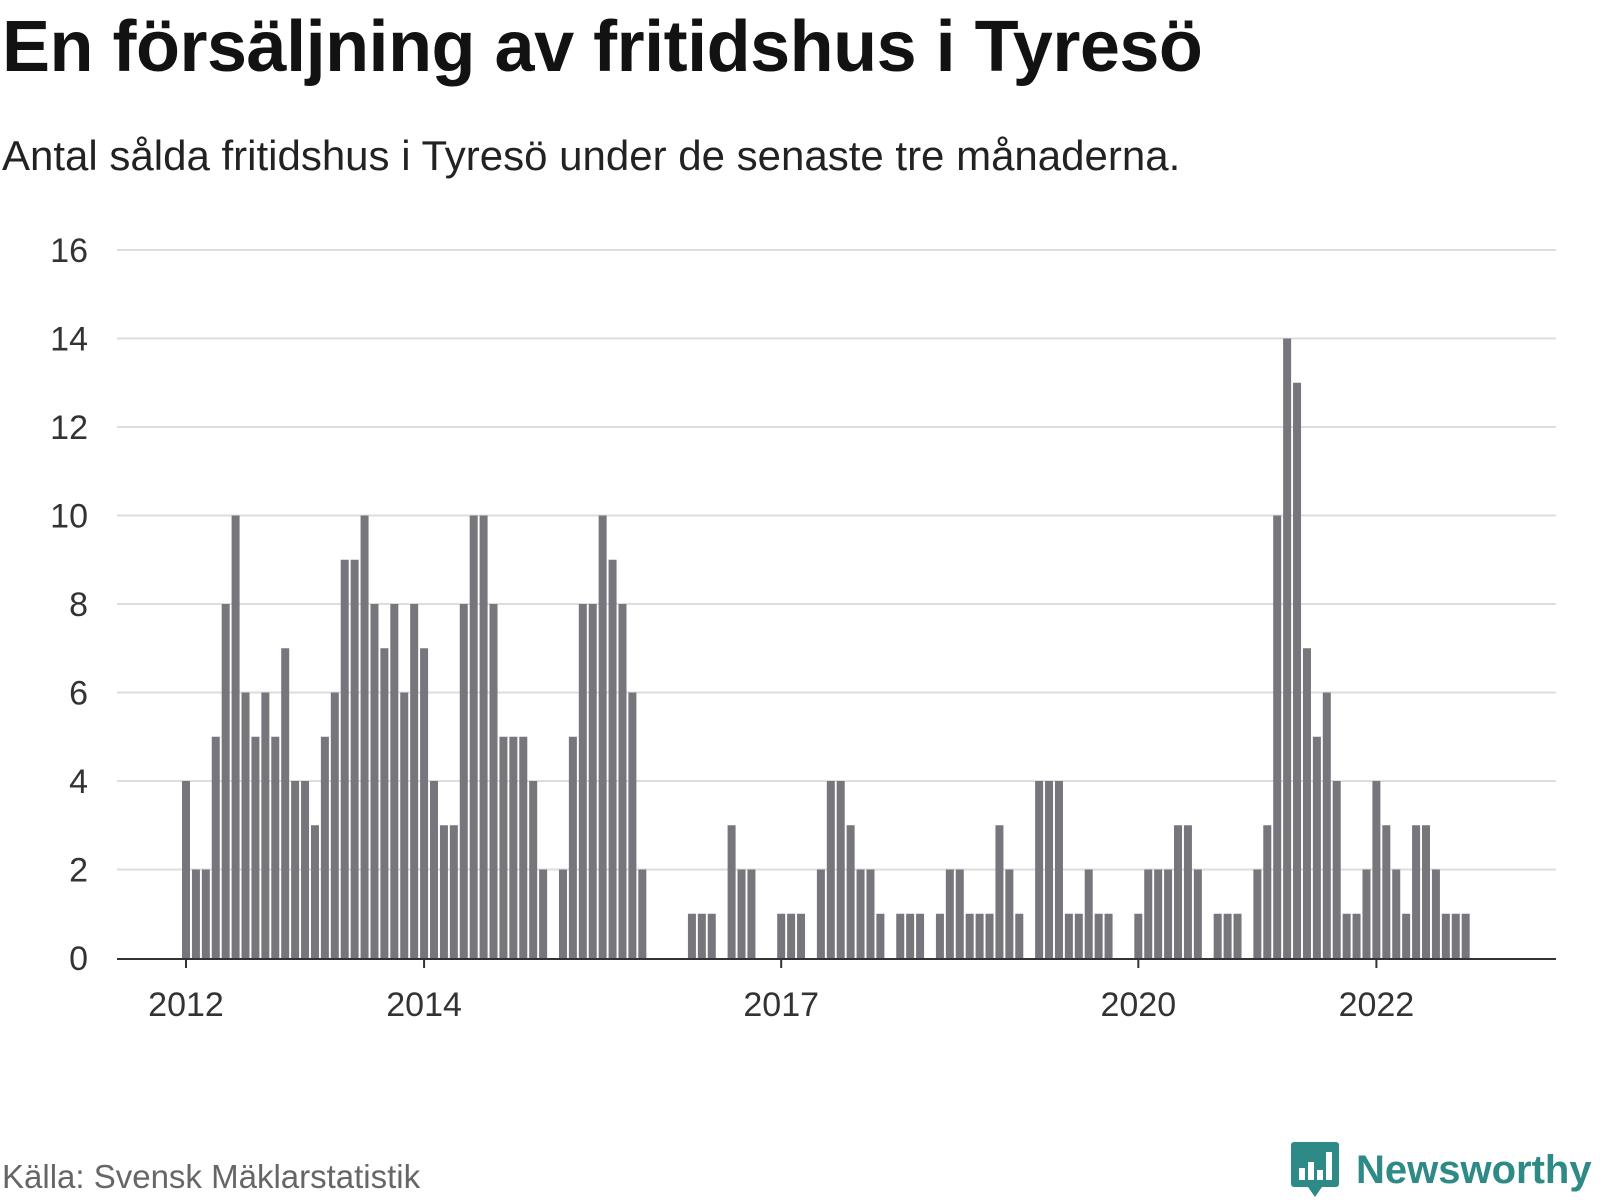 This screenshot has height=1200, width=1600. What do you see at coordinates (1377, 1005) in the screenshot?
I see `x-tick-label: 2022` at bounding box center [1377, 1005].